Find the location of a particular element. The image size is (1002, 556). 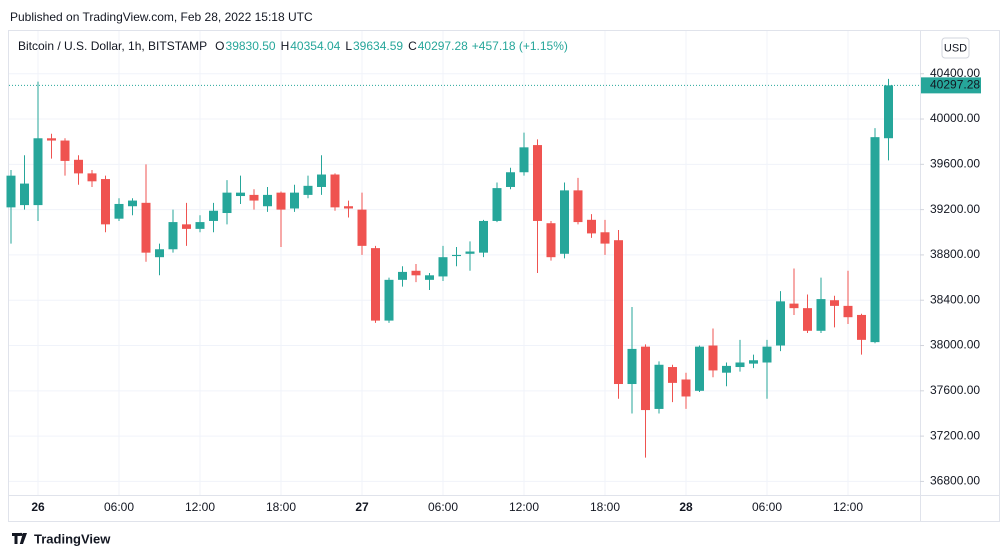

x-tick-label: 27 is located at coordinates (362, 507).